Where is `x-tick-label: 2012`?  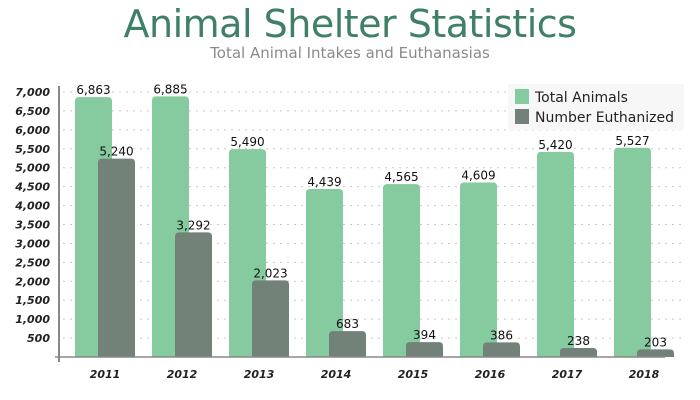 x-tick-label: 2012 is located at coordinates (182, 374).